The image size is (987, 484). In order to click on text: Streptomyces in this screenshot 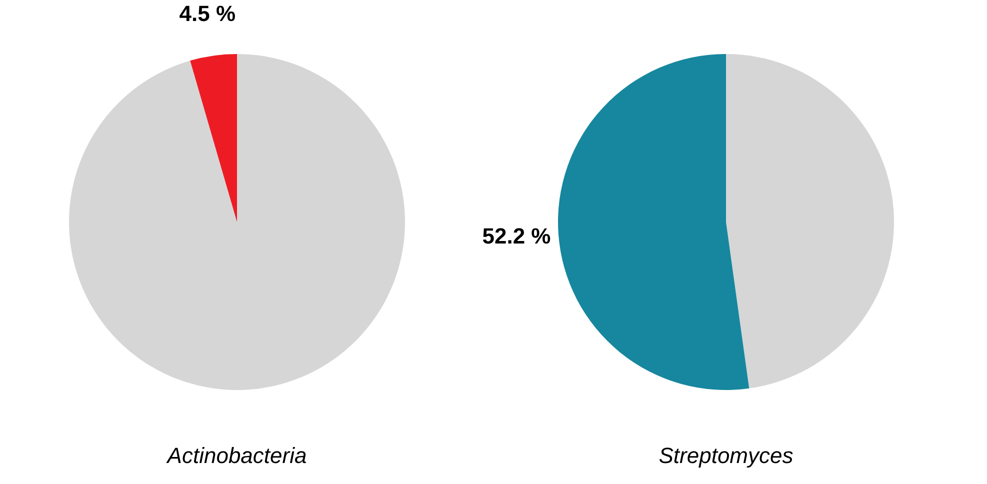, I will do `click(726, 455)`.